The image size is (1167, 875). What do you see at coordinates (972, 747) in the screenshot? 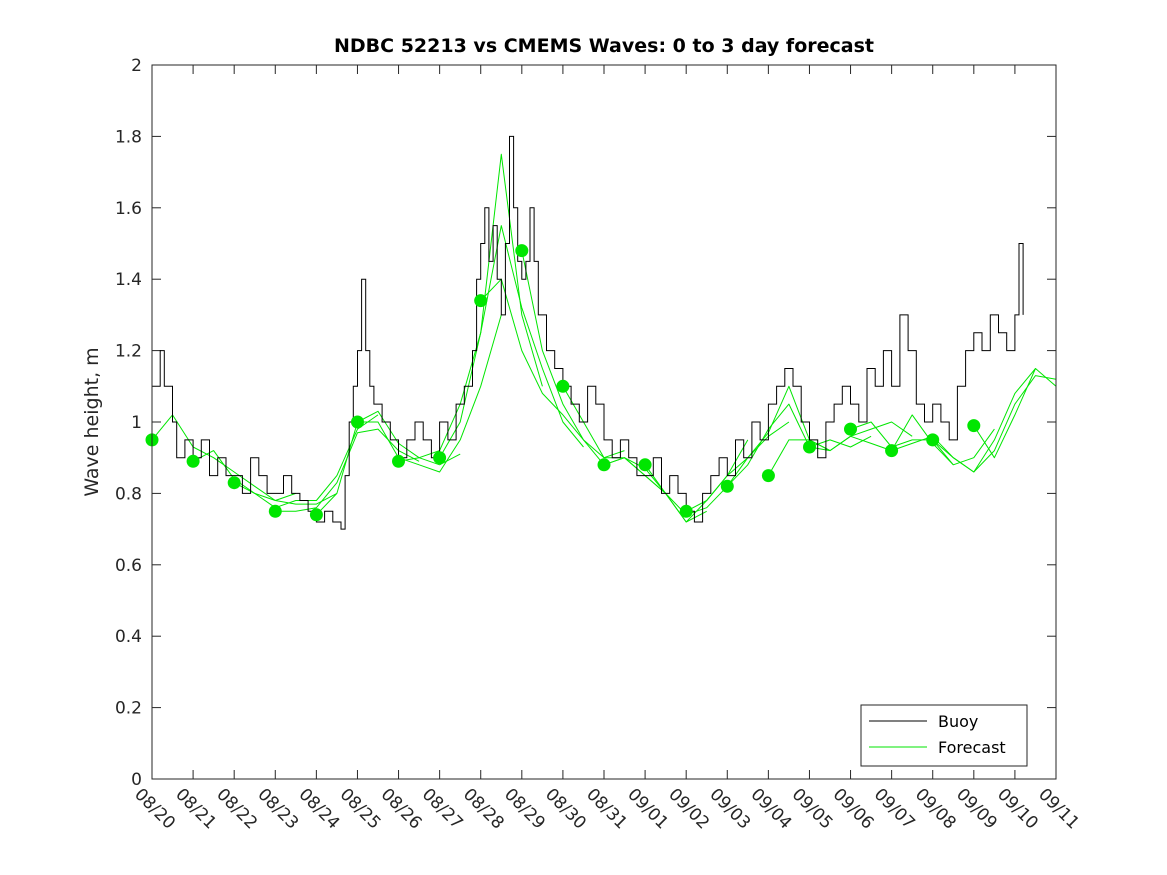
I see `legend-forecast-label: Forecast` at bounding box center [972, 747].